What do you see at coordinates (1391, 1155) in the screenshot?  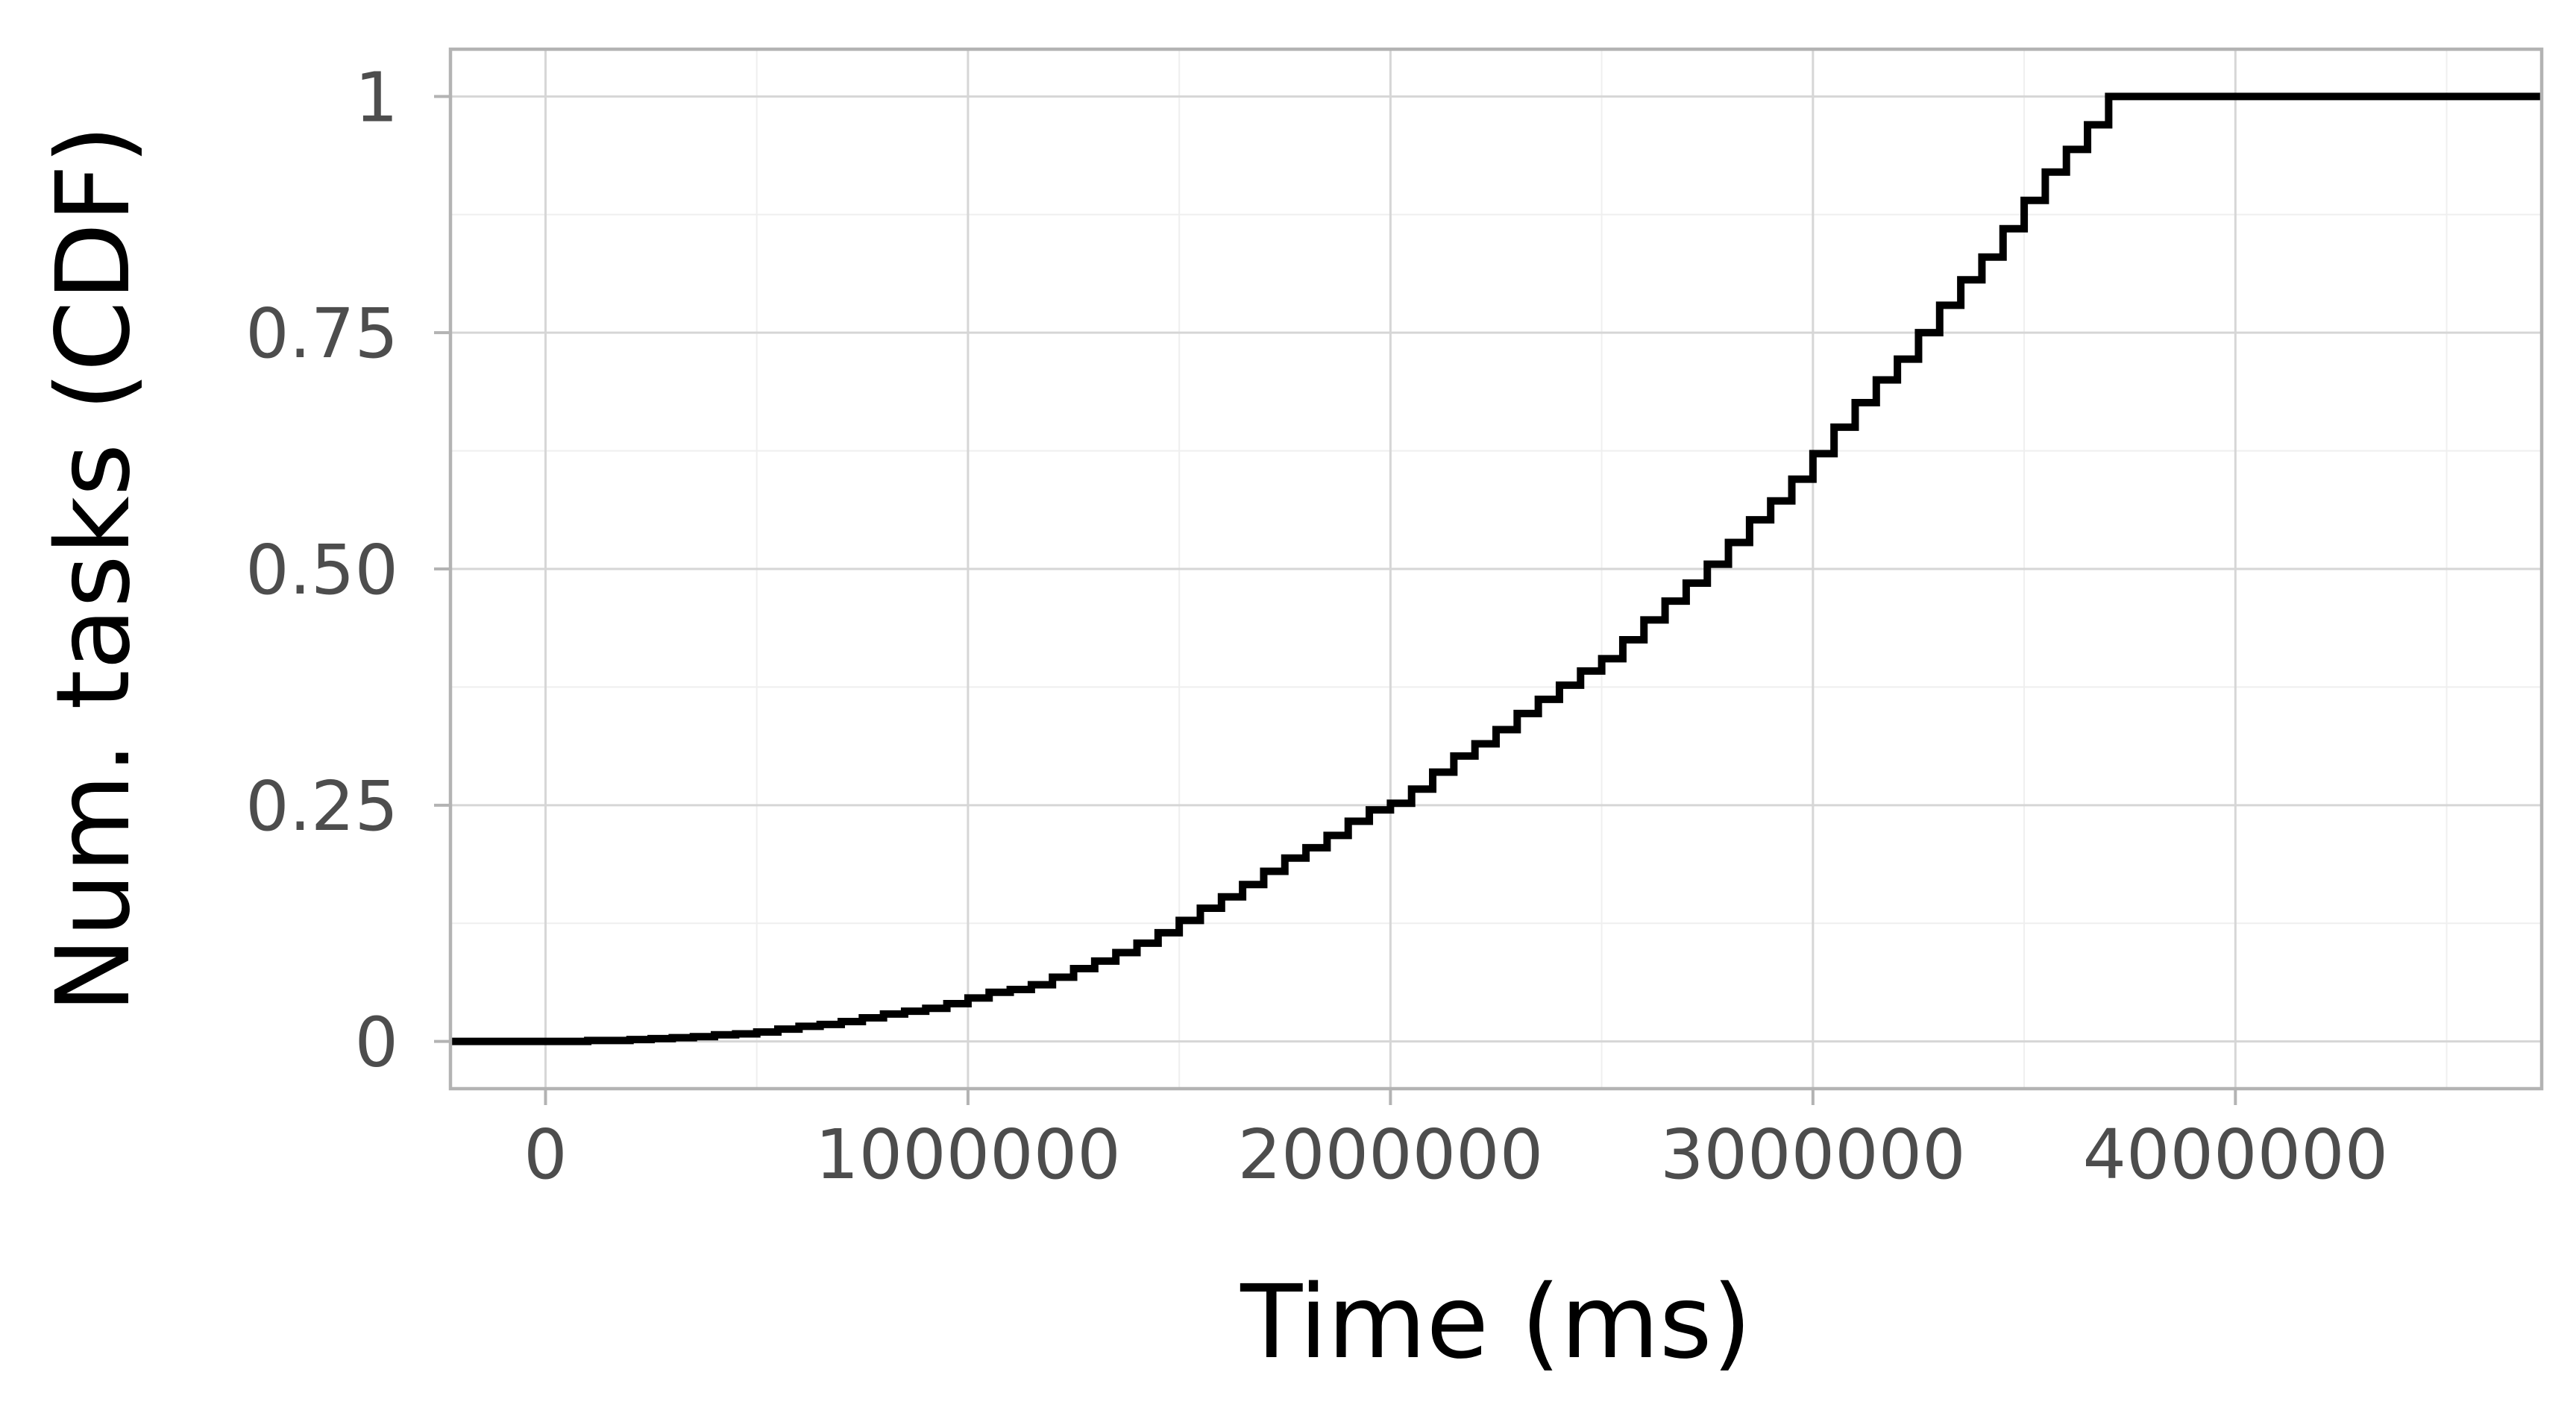 I see `x-tick-label: 2000000` at bounding box center [1391, 1155].